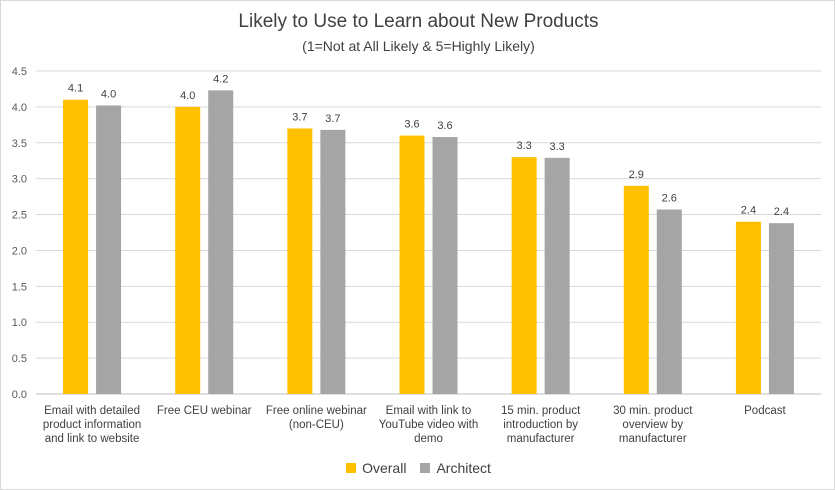 The width and height of the screenshot is (835, 490). Describe the element at coordinates (429, 411) in the screenshot. I see `x-tick-label: Email with link to` at that location.